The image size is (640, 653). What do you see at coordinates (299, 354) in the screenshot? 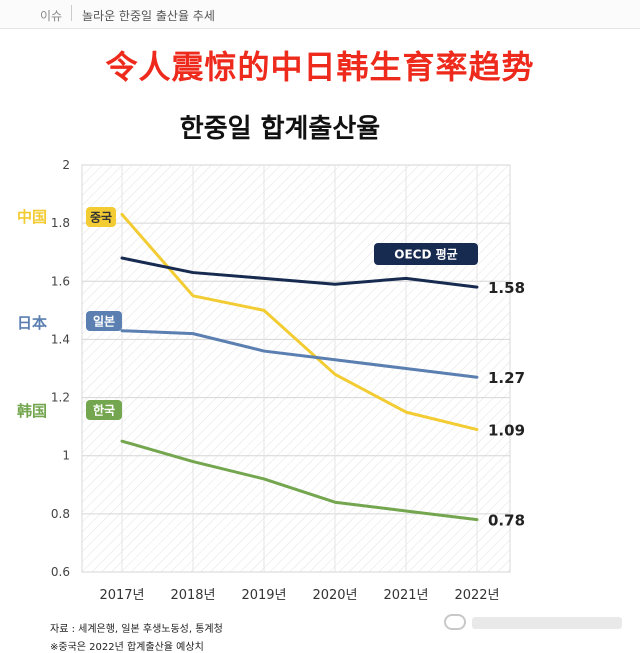
I see `series-line-japan` at bounding box center [299, 354].